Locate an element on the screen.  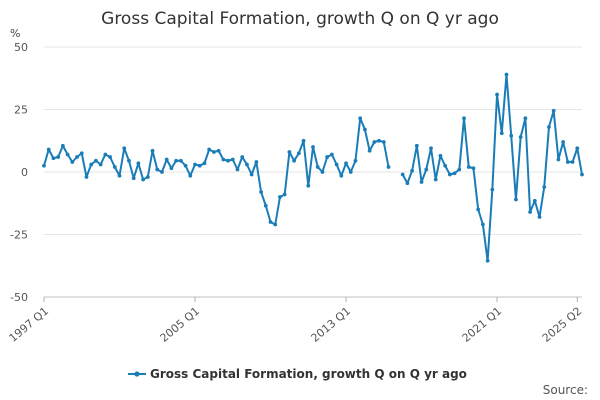
source-label: Source: is located at coordinates (565, 390).